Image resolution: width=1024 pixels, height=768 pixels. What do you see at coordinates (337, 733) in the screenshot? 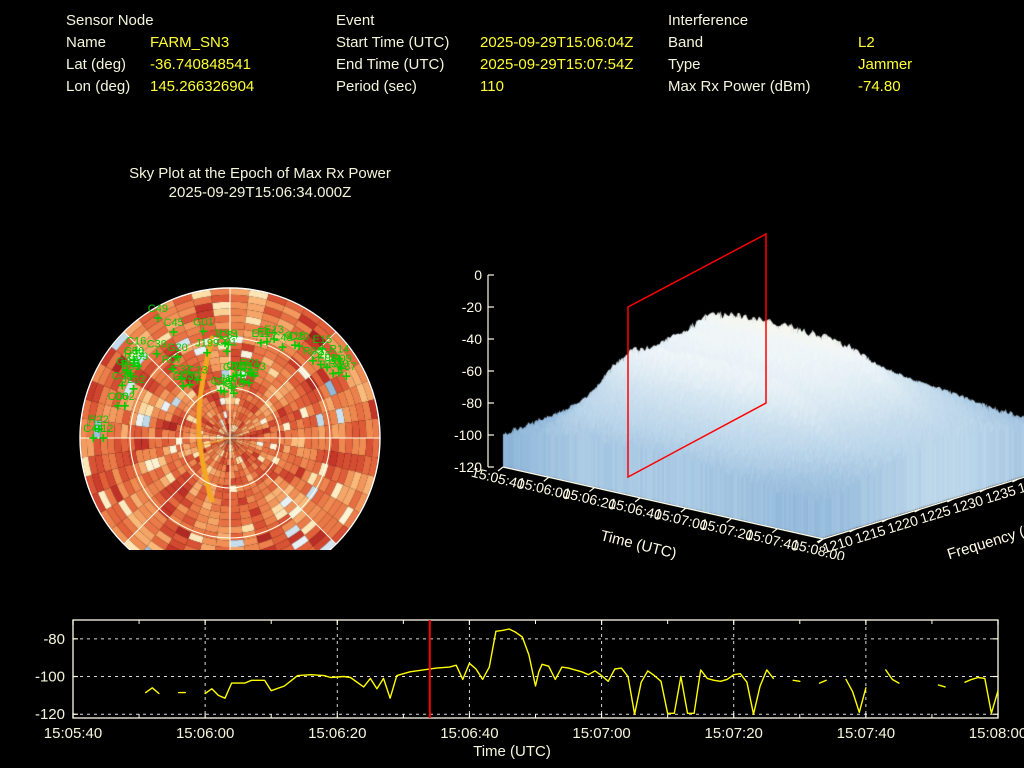
I see `svg-text: 15:06:20` at bounding box center [337, 733].